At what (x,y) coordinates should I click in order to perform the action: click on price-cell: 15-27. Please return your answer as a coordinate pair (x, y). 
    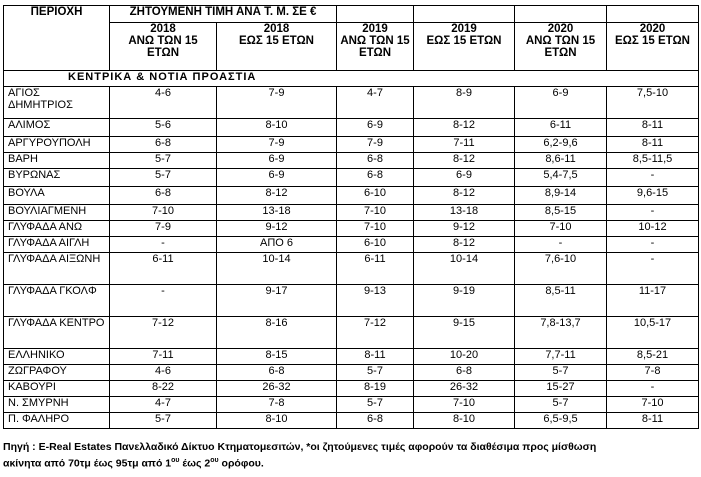
    Looking at the image, I should click on (560, 388).